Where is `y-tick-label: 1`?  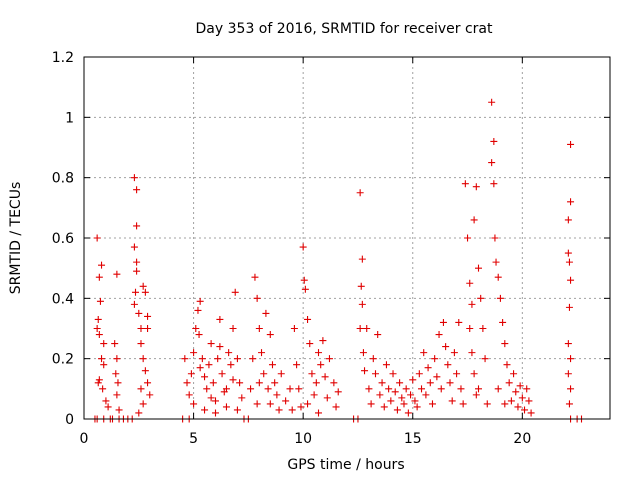 y-tick-label: 1 is located at coordinates (69, 118).